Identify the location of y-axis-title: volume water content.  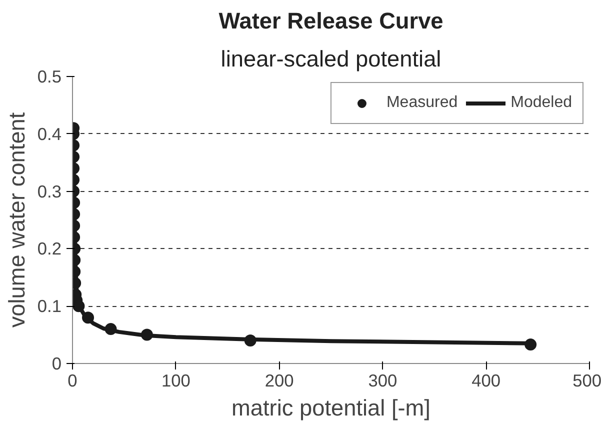
(16, 220).